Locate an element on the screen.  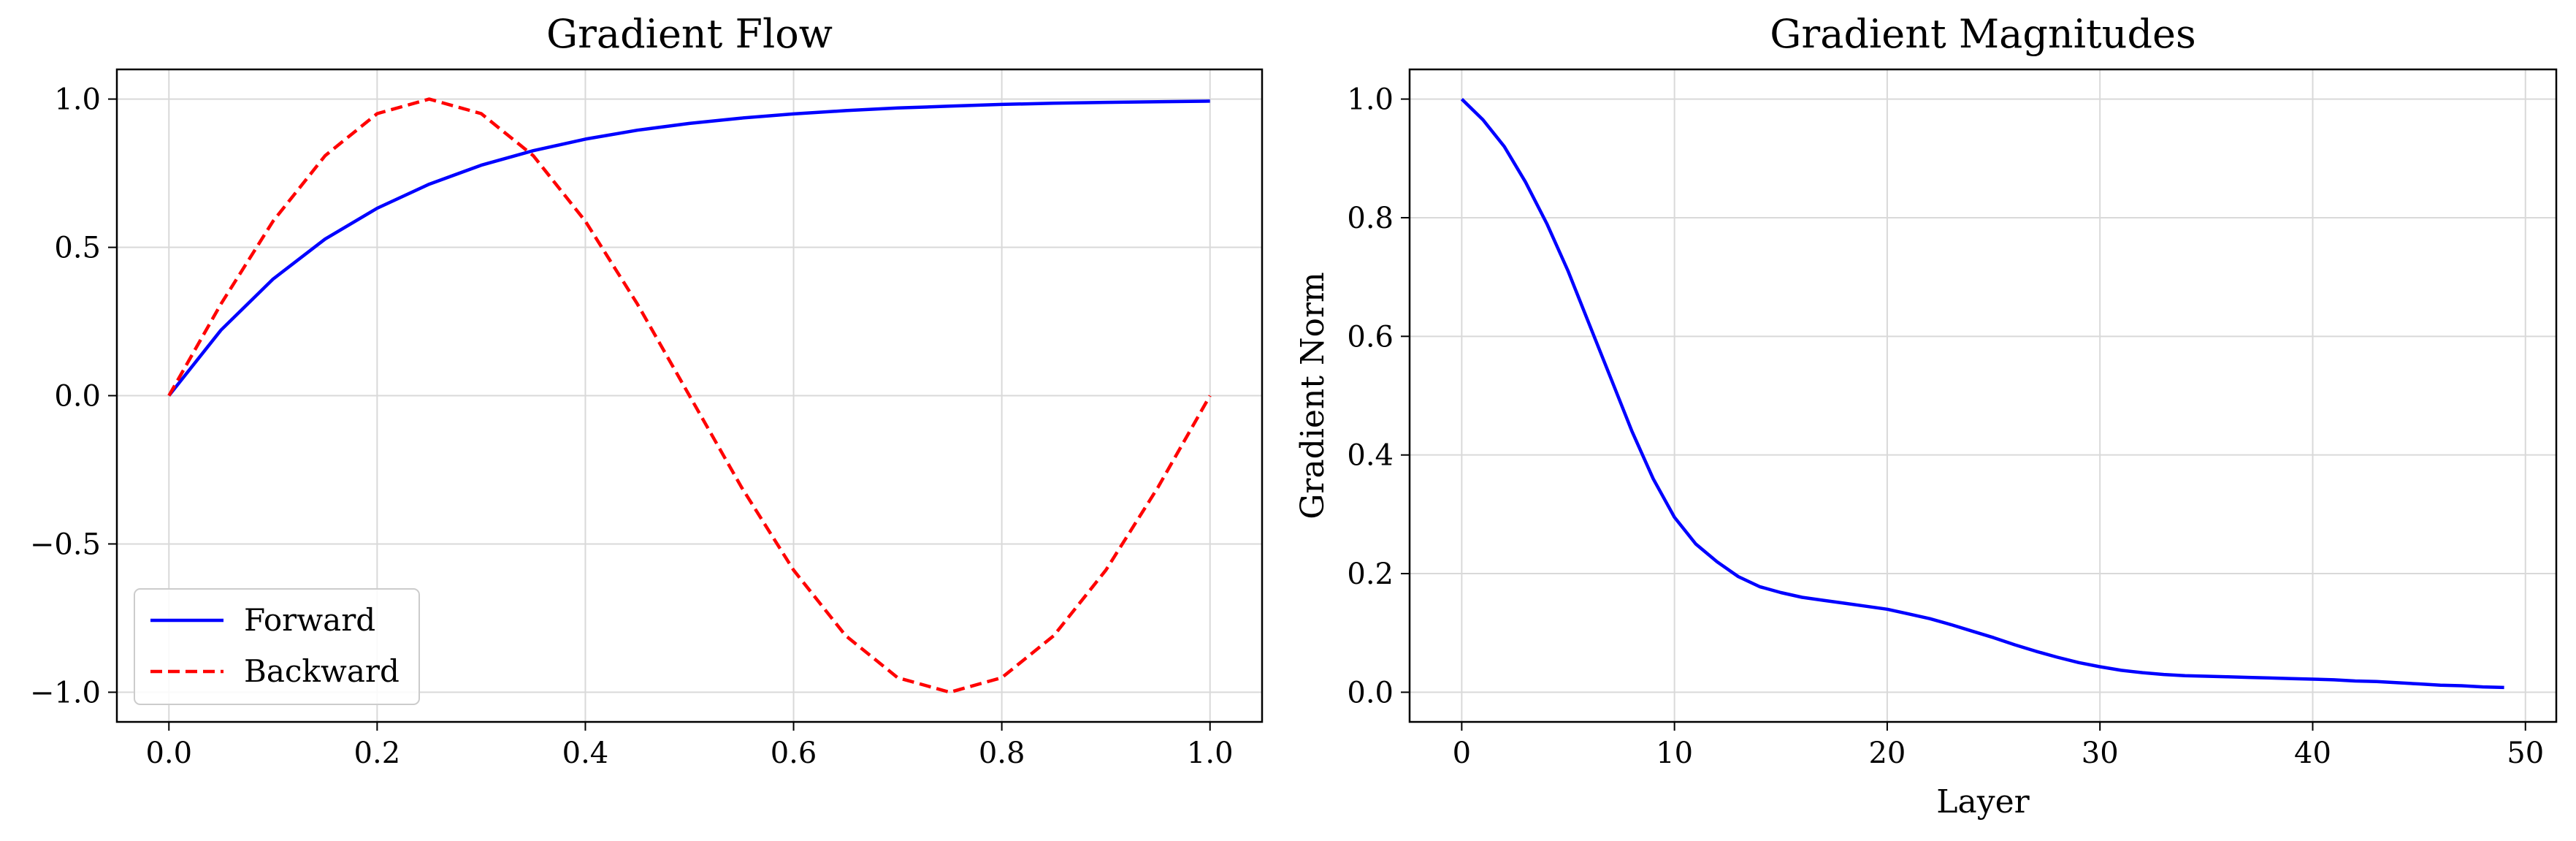
legend-label-backward: Backward is located at coordinates (322, 671).